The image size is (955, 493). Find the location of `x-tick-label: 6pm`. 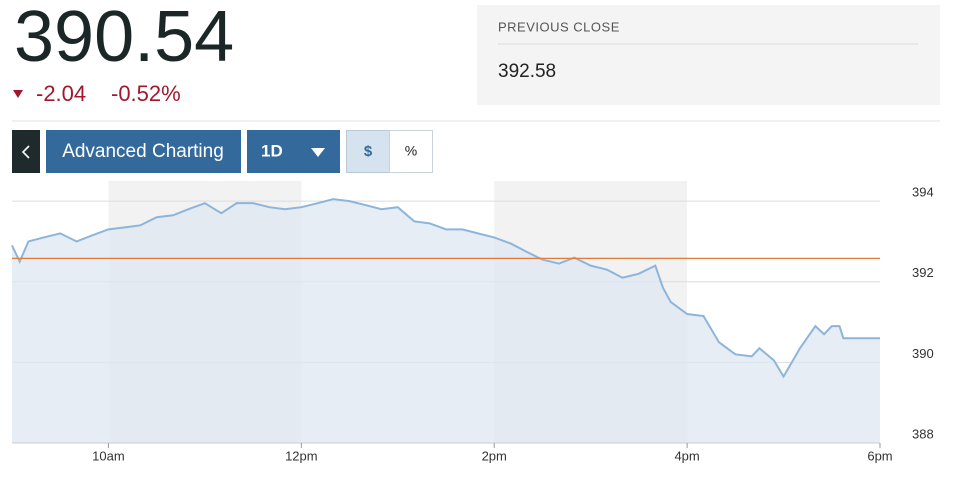

x-tick-label: 6pm is located at coordinates (879, 455).